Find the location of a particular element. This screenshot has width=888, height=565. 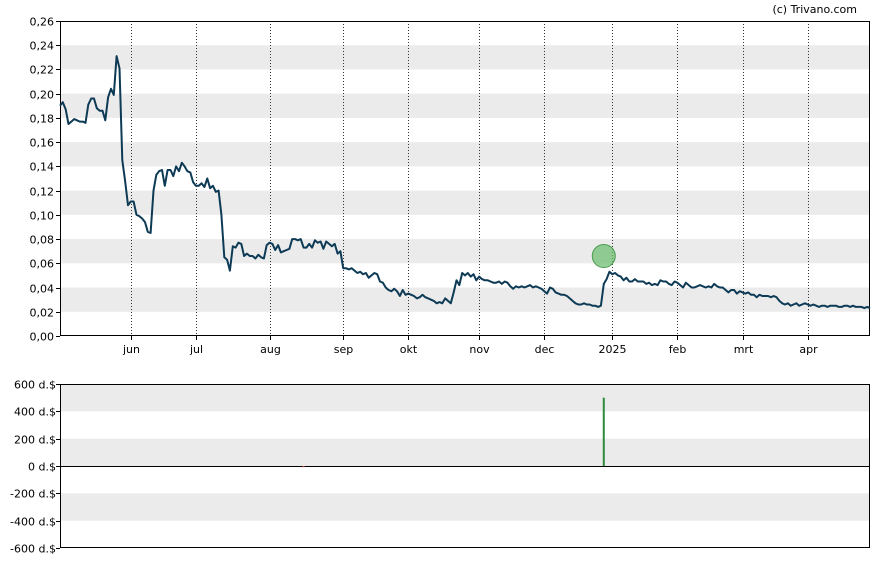

volume-y-tick-label: -400 d.$ is located at coordinates (33, 522).